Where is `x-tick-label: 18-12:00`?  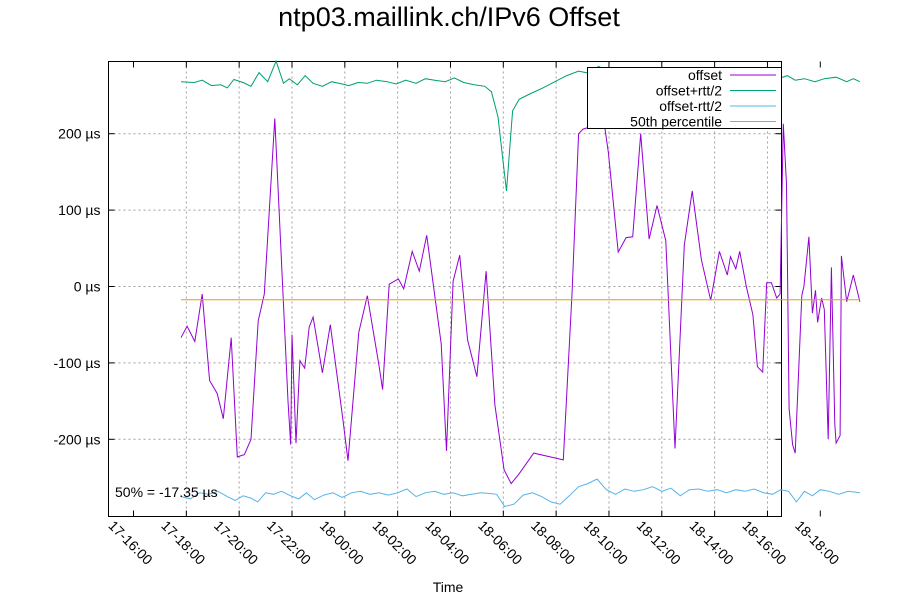 x-tick-label: 18-12:00 is located at coordinates (659, 542).